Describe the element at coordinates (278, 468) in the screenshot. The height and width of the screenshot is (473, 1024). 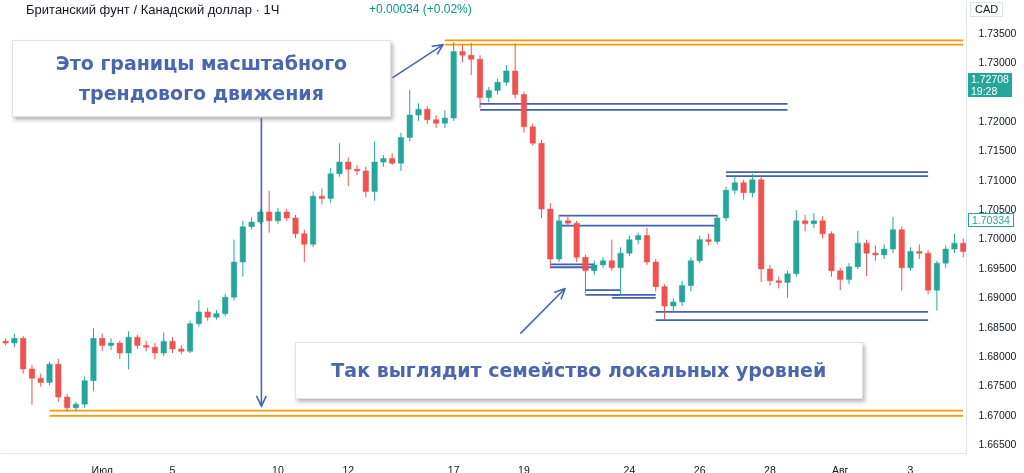
I see `x-tick-label: 10` at that location.